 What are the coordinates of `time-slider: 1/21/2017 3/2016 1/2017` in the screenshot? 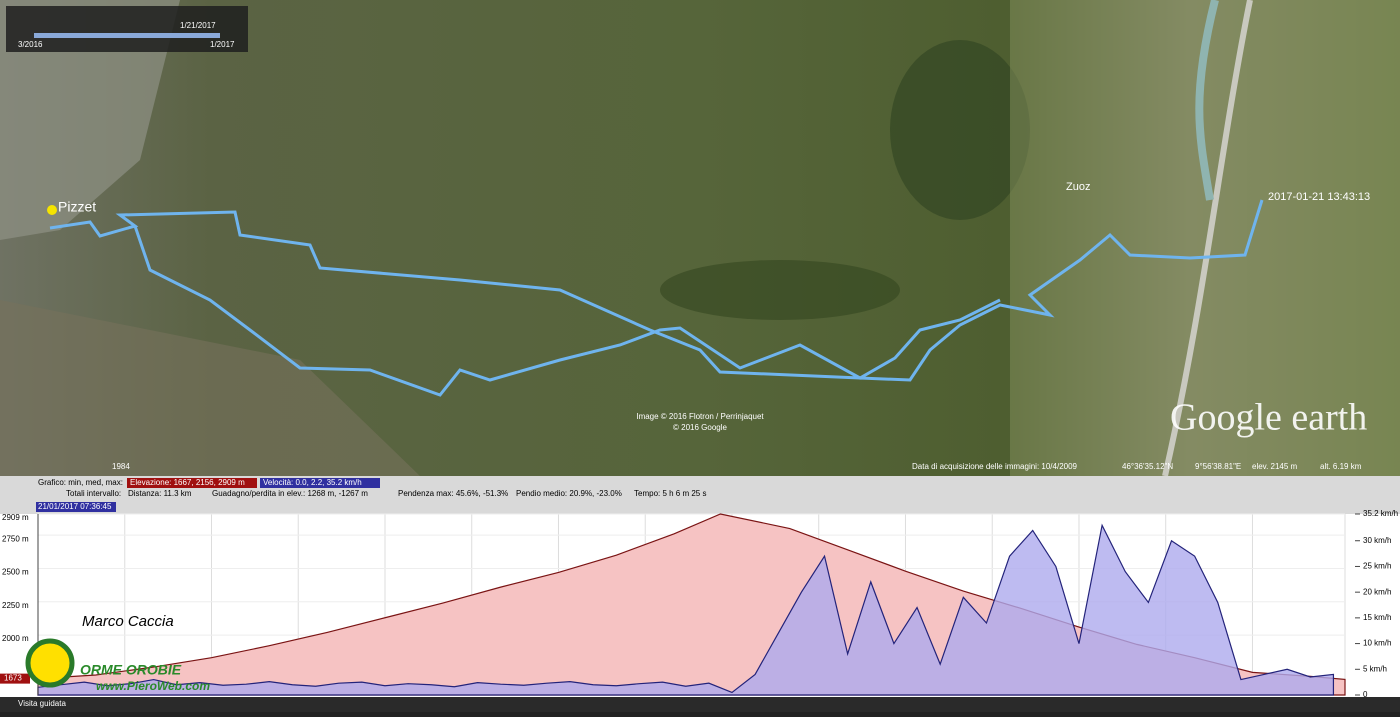 It's located at (127, 29).